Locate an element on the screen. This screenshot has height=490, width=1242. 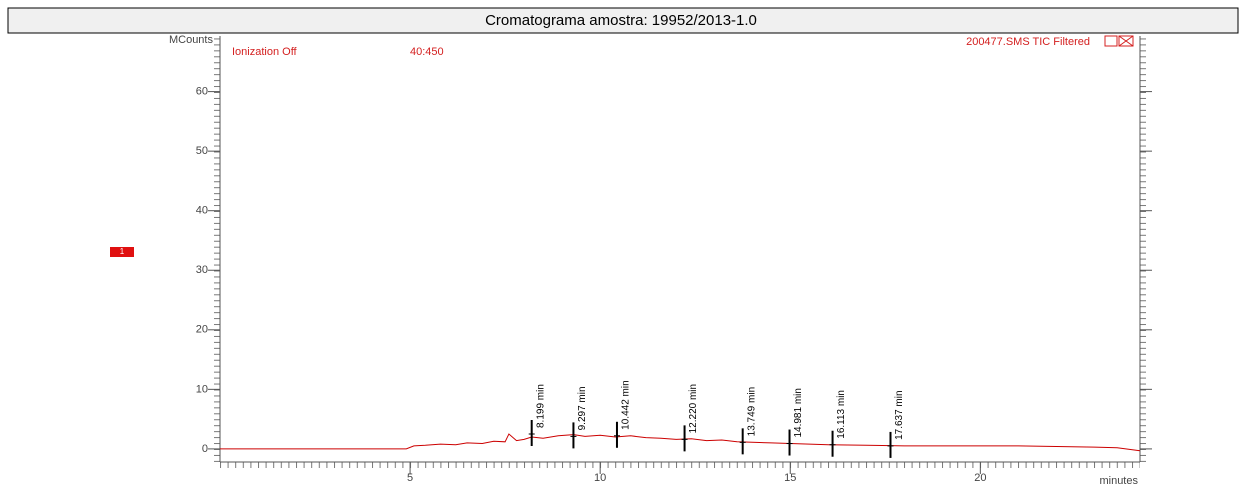
y-tick-label: 60 is located at coordinates (202, 92).